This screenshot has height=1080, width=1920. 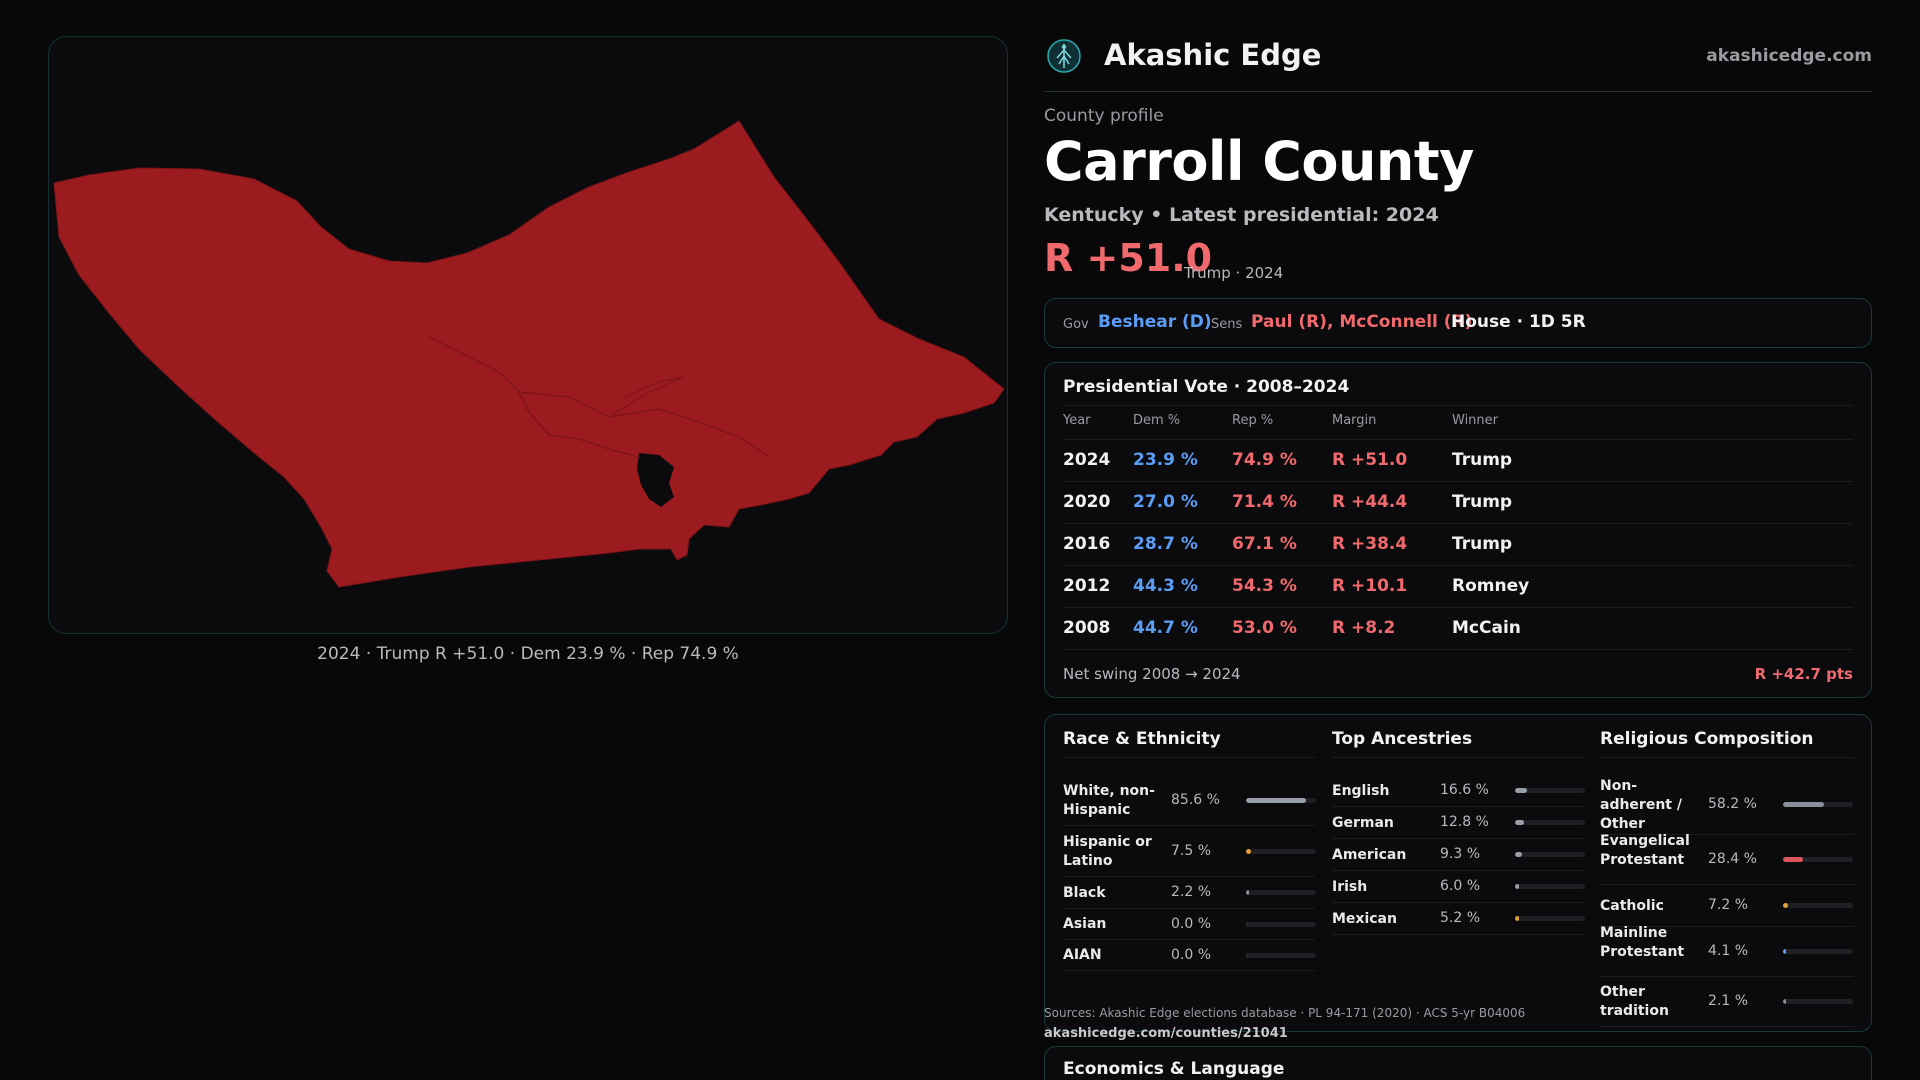 I want to click on item-label: AIAN, so click(x=1082, y=955).